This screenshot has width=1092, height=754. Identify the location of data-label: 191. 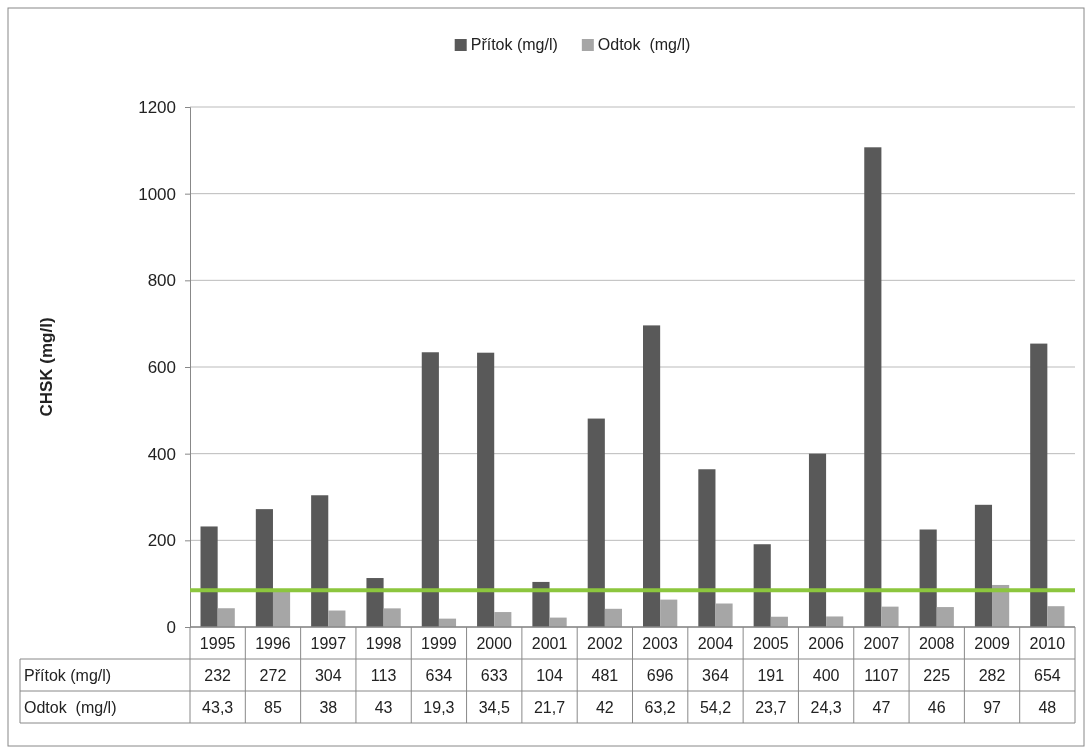
(771, 675).